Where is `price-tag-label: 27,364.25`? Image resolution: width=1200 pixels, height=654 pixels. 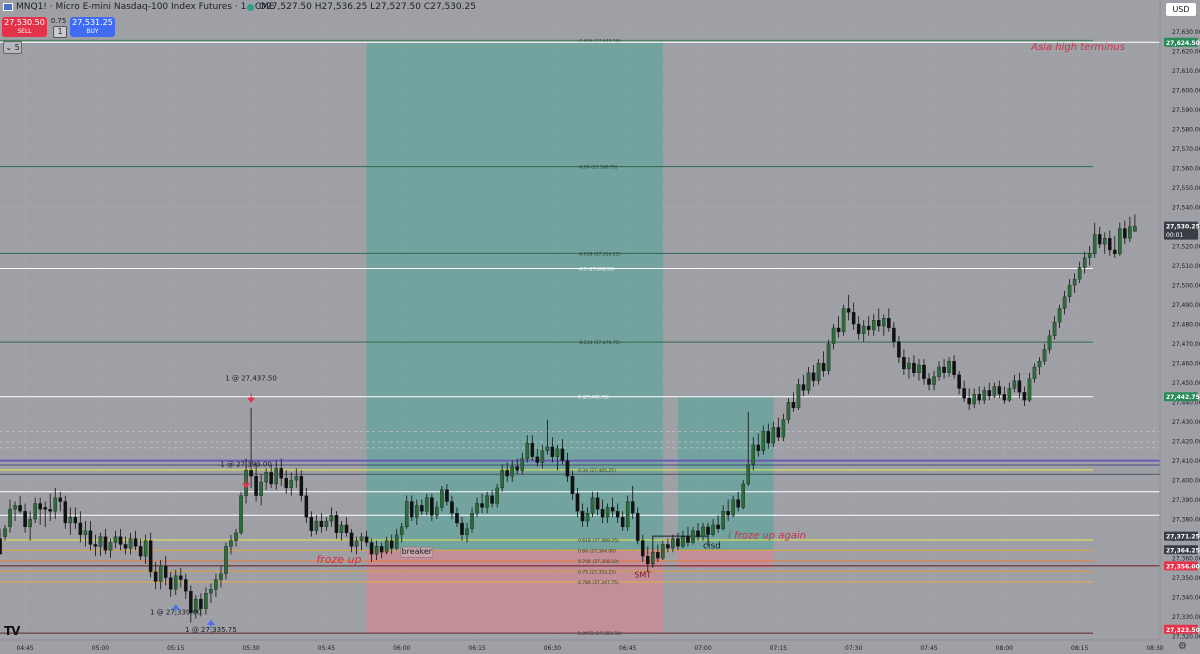 price-tag-label: 27,364.25 is located at coordinates (1183, 550).